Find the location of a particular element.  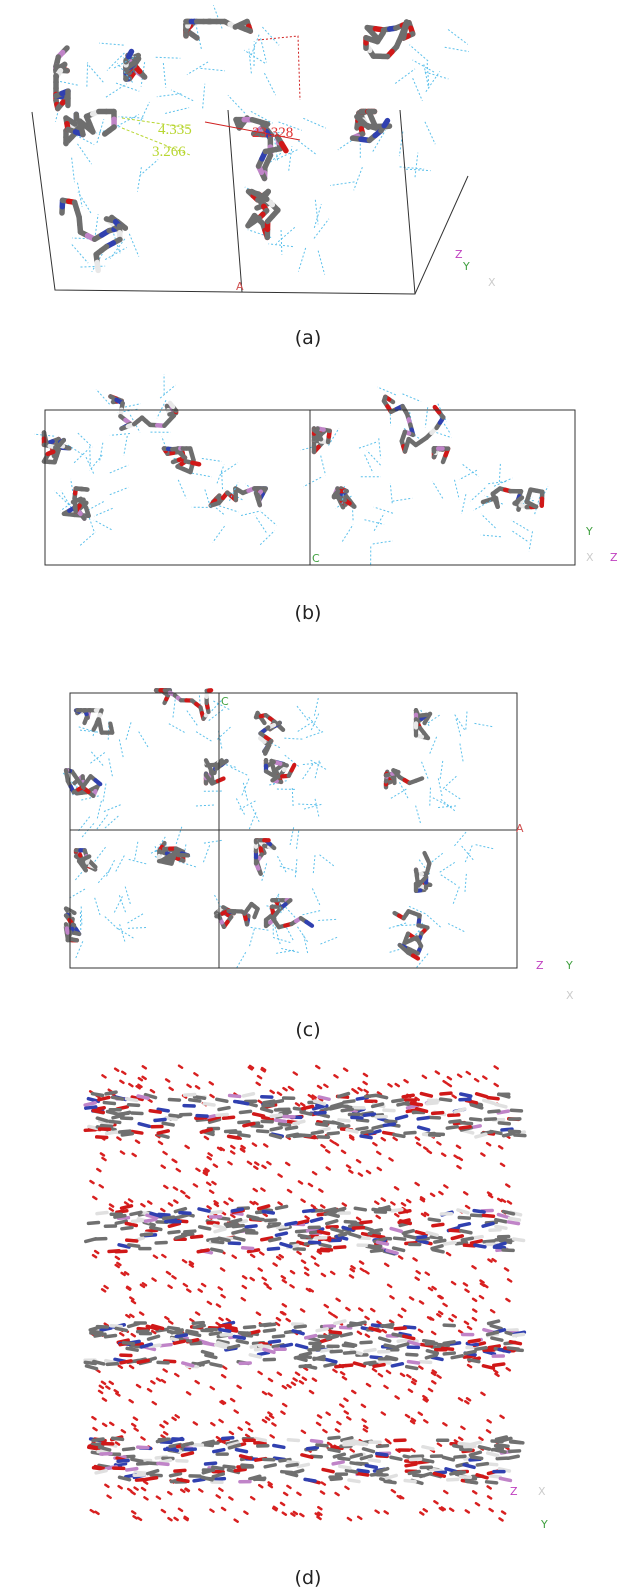

distance-label: 4.335 is located at coordinates (175, 130).